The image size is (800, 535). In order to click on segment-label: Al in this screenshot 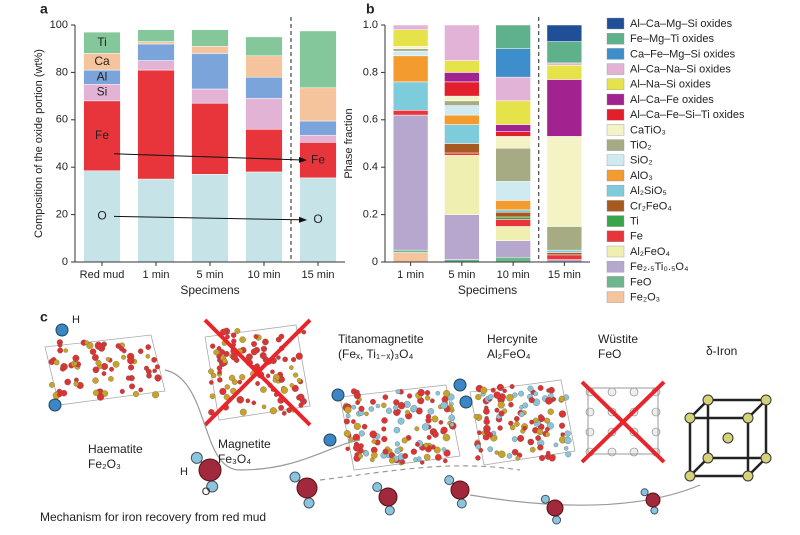, I will do `click(102, 76)`.